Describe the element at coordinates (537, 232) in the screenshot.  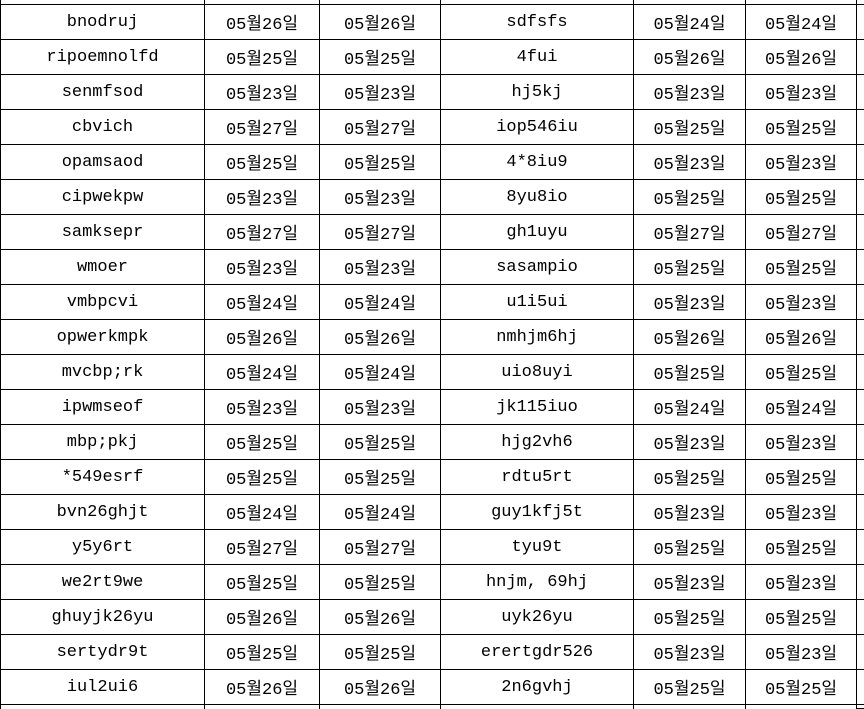
I see `name-cell: gh1uyu` at that location.